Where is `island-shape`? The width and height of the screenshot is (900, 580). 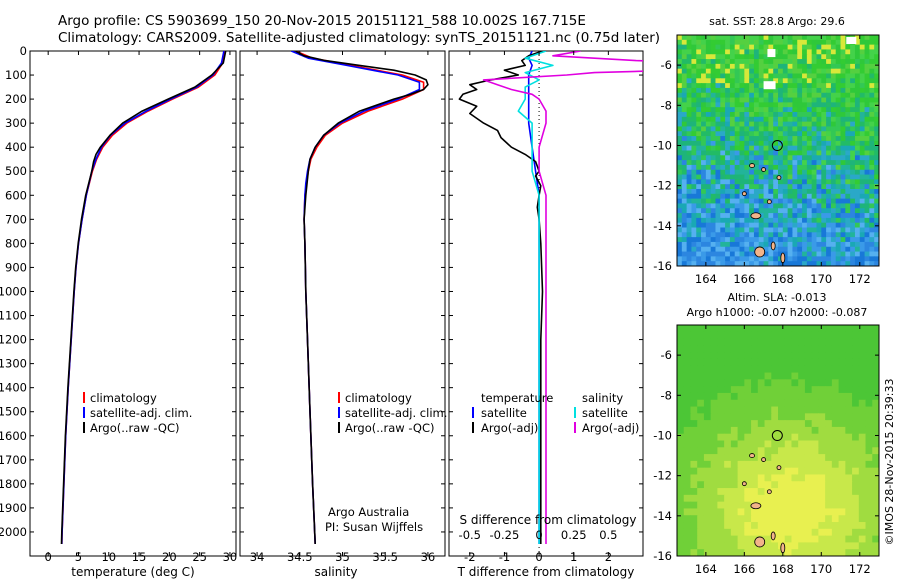 island-shape is located at coordinates (756, 506).